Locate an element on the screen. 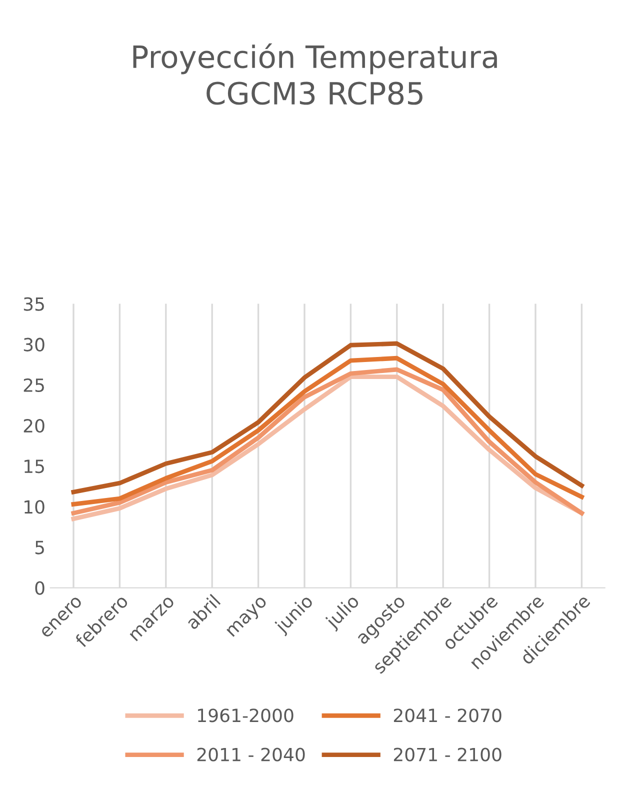 This screenshot has width=630, height=789. y-tick-label: 10 is located at coordinates (34, 507).